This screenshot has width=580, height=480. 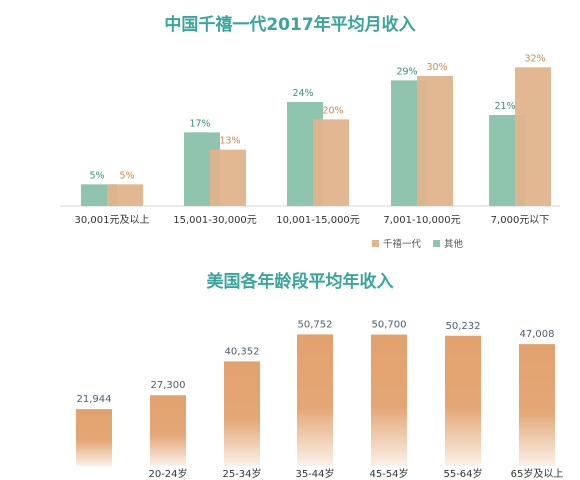 What do you see at coordinates (537, 473) in the screenshot?
I see `us-x-tick-label-6: 65岁及以上` at bounding box center [537, 473].